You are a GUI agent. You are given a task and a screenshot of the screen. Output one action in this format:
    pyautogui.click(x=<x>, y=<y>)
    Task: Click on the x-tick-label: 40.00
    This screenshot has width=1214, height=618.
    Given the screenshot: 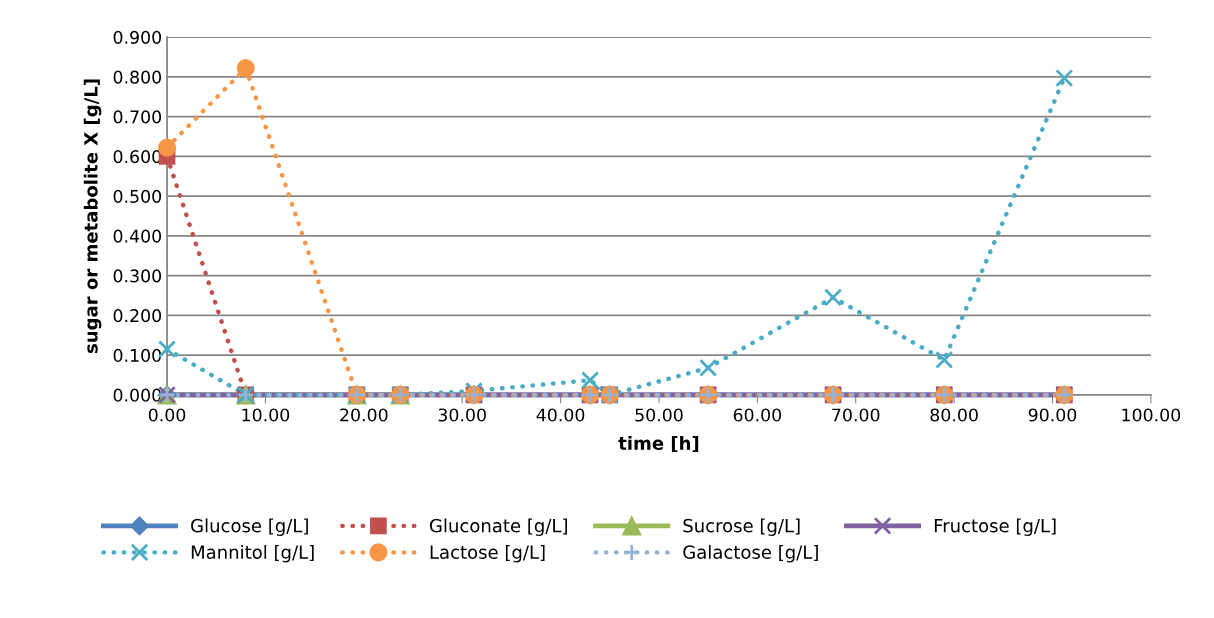 What is the action you would take?
    pyautogui.click(x=560, y=415)
    